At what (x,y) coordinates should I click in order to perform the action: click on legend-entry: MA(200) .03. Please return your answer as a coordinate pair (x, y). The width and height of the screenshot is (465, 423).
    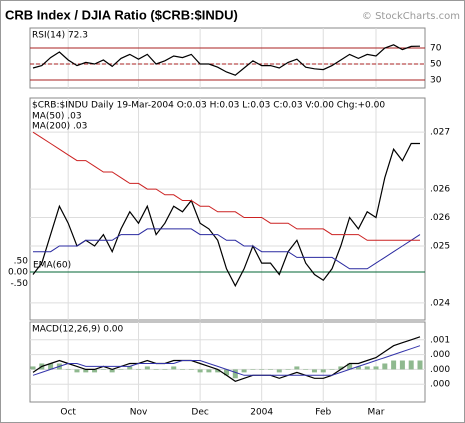
    Looking at the image, I should click on (59, 127).